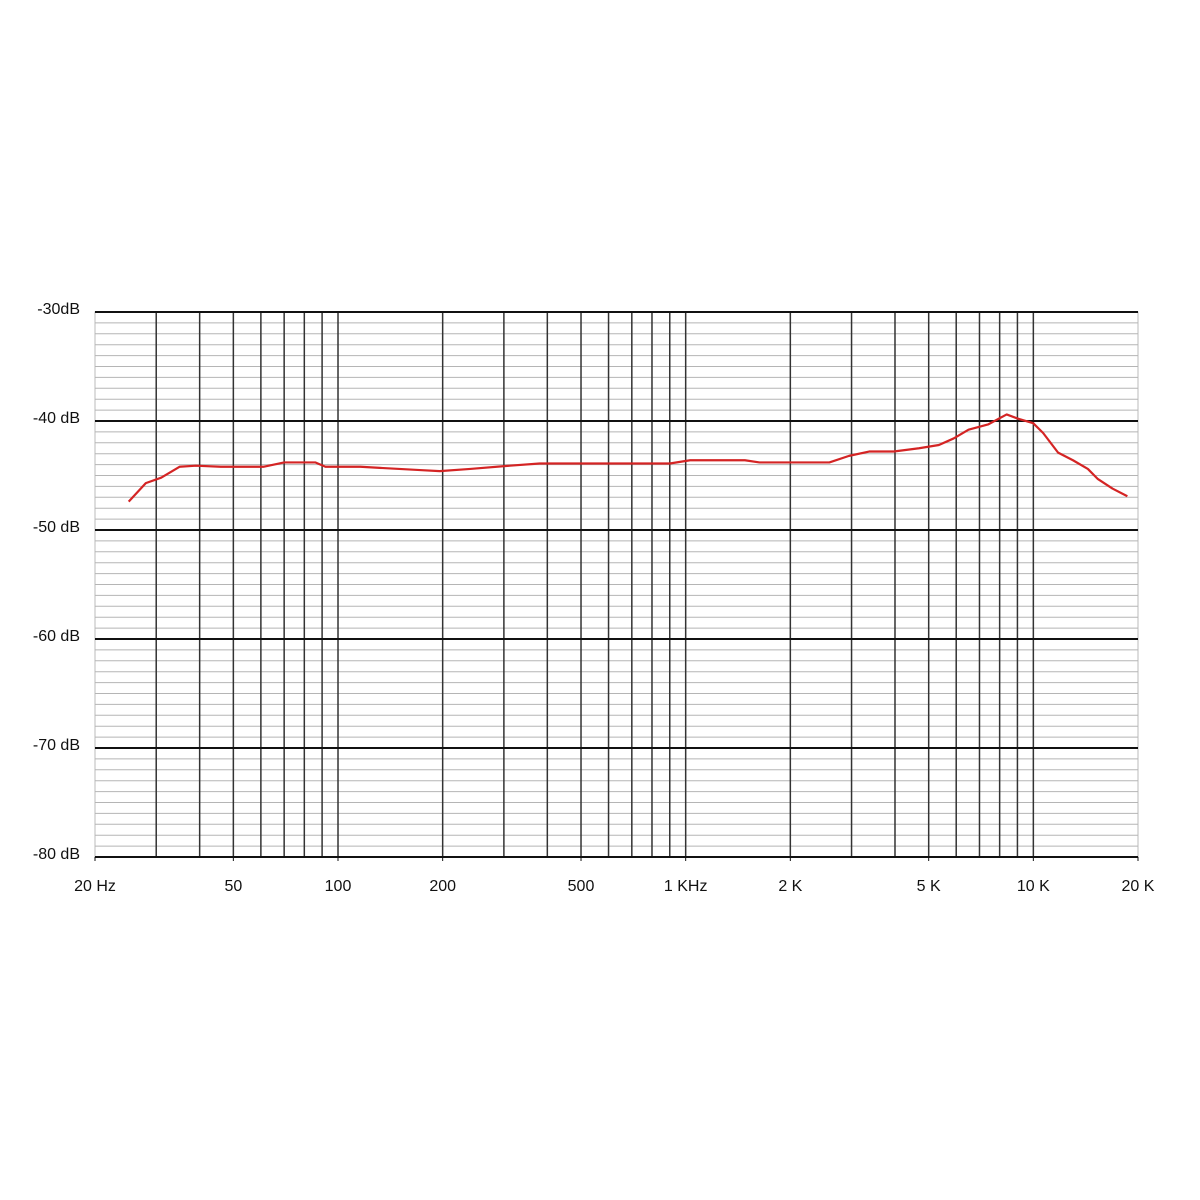  What do you see at coordinates (1138, 886) in the screenshot?
I see `x-tick-label: 20 K` at bounding box center [1138, 886].